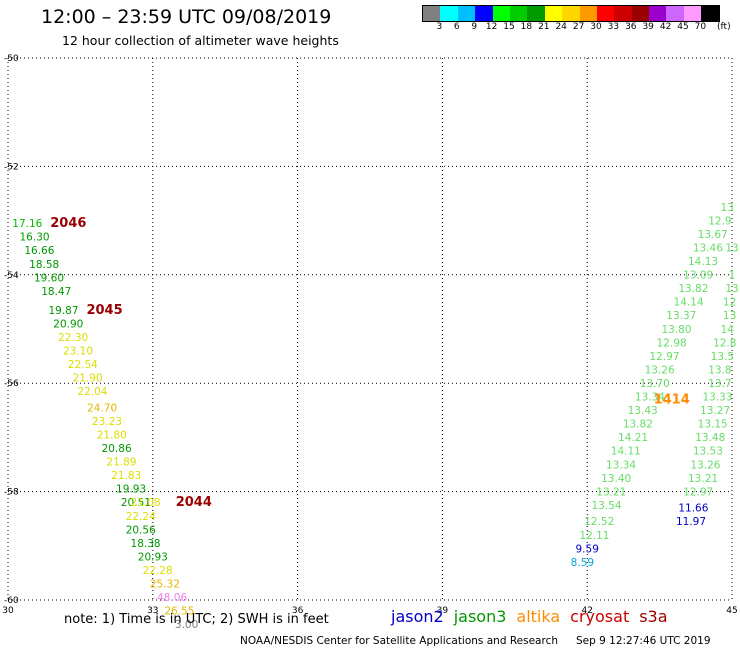 This screenshot has height=650, width=740. What do you see at coordinates (179, 612) in the screenshot?
I see `wave-height-label: 26.55` at bounding box center [179, 612].